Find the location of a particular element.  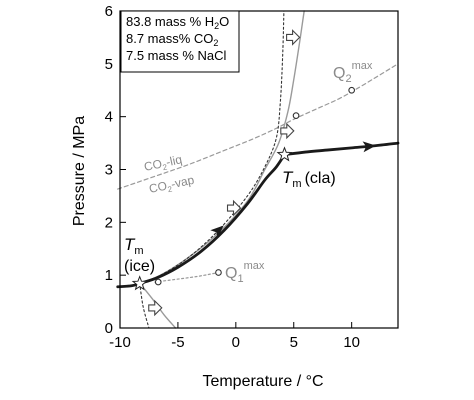

x-tick-label: 10 is located at coordinates (351, 342).